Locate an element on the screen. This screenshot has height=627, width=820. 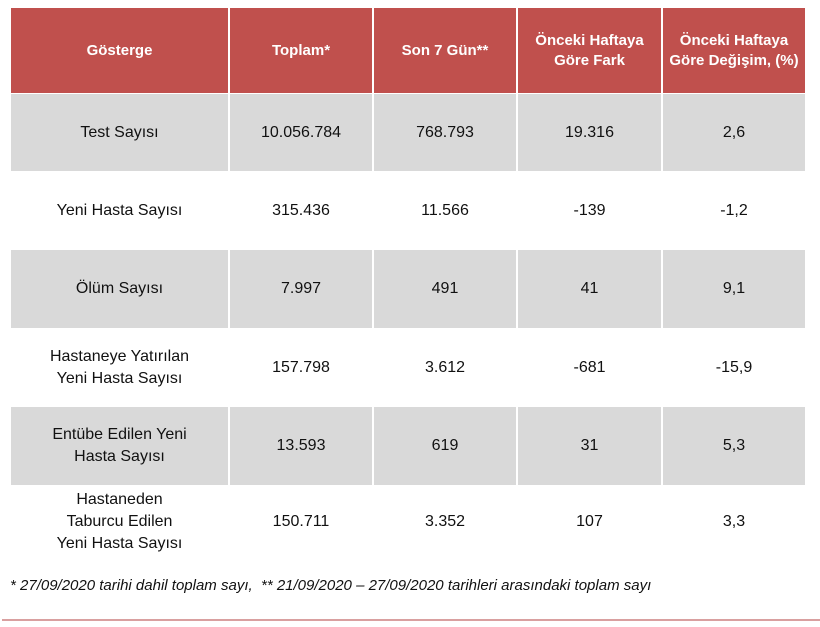
cell-weekly-change: 5,3 is located at coordinates (734, 446).